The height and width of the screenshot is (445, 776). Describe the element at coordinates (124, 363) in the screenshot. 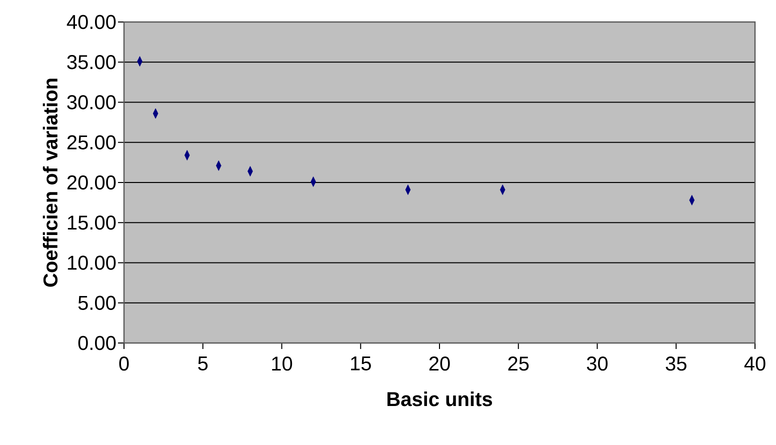

I see `x-tick-label: 0` at that location.